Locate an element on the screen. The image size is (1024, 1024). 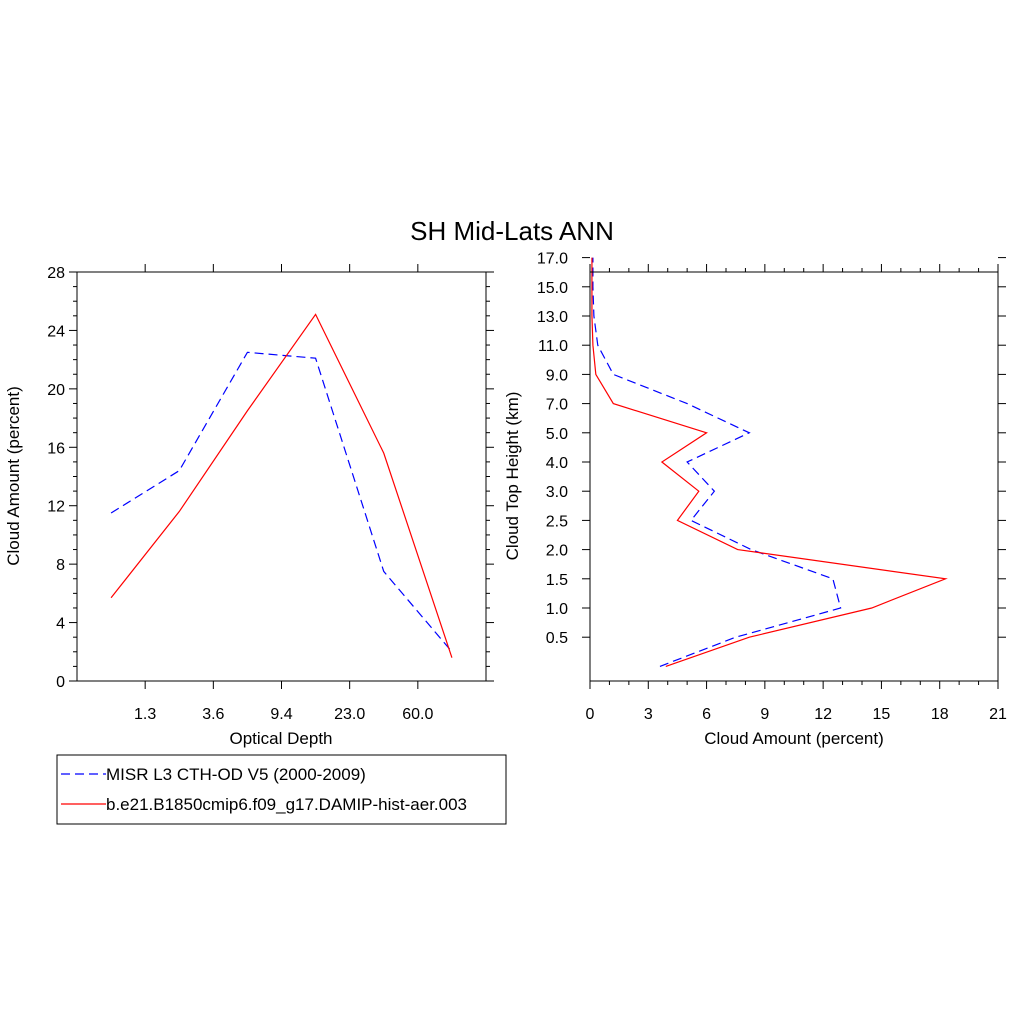
y-tick-label: 0.5 is located at coordinates (557, 638).